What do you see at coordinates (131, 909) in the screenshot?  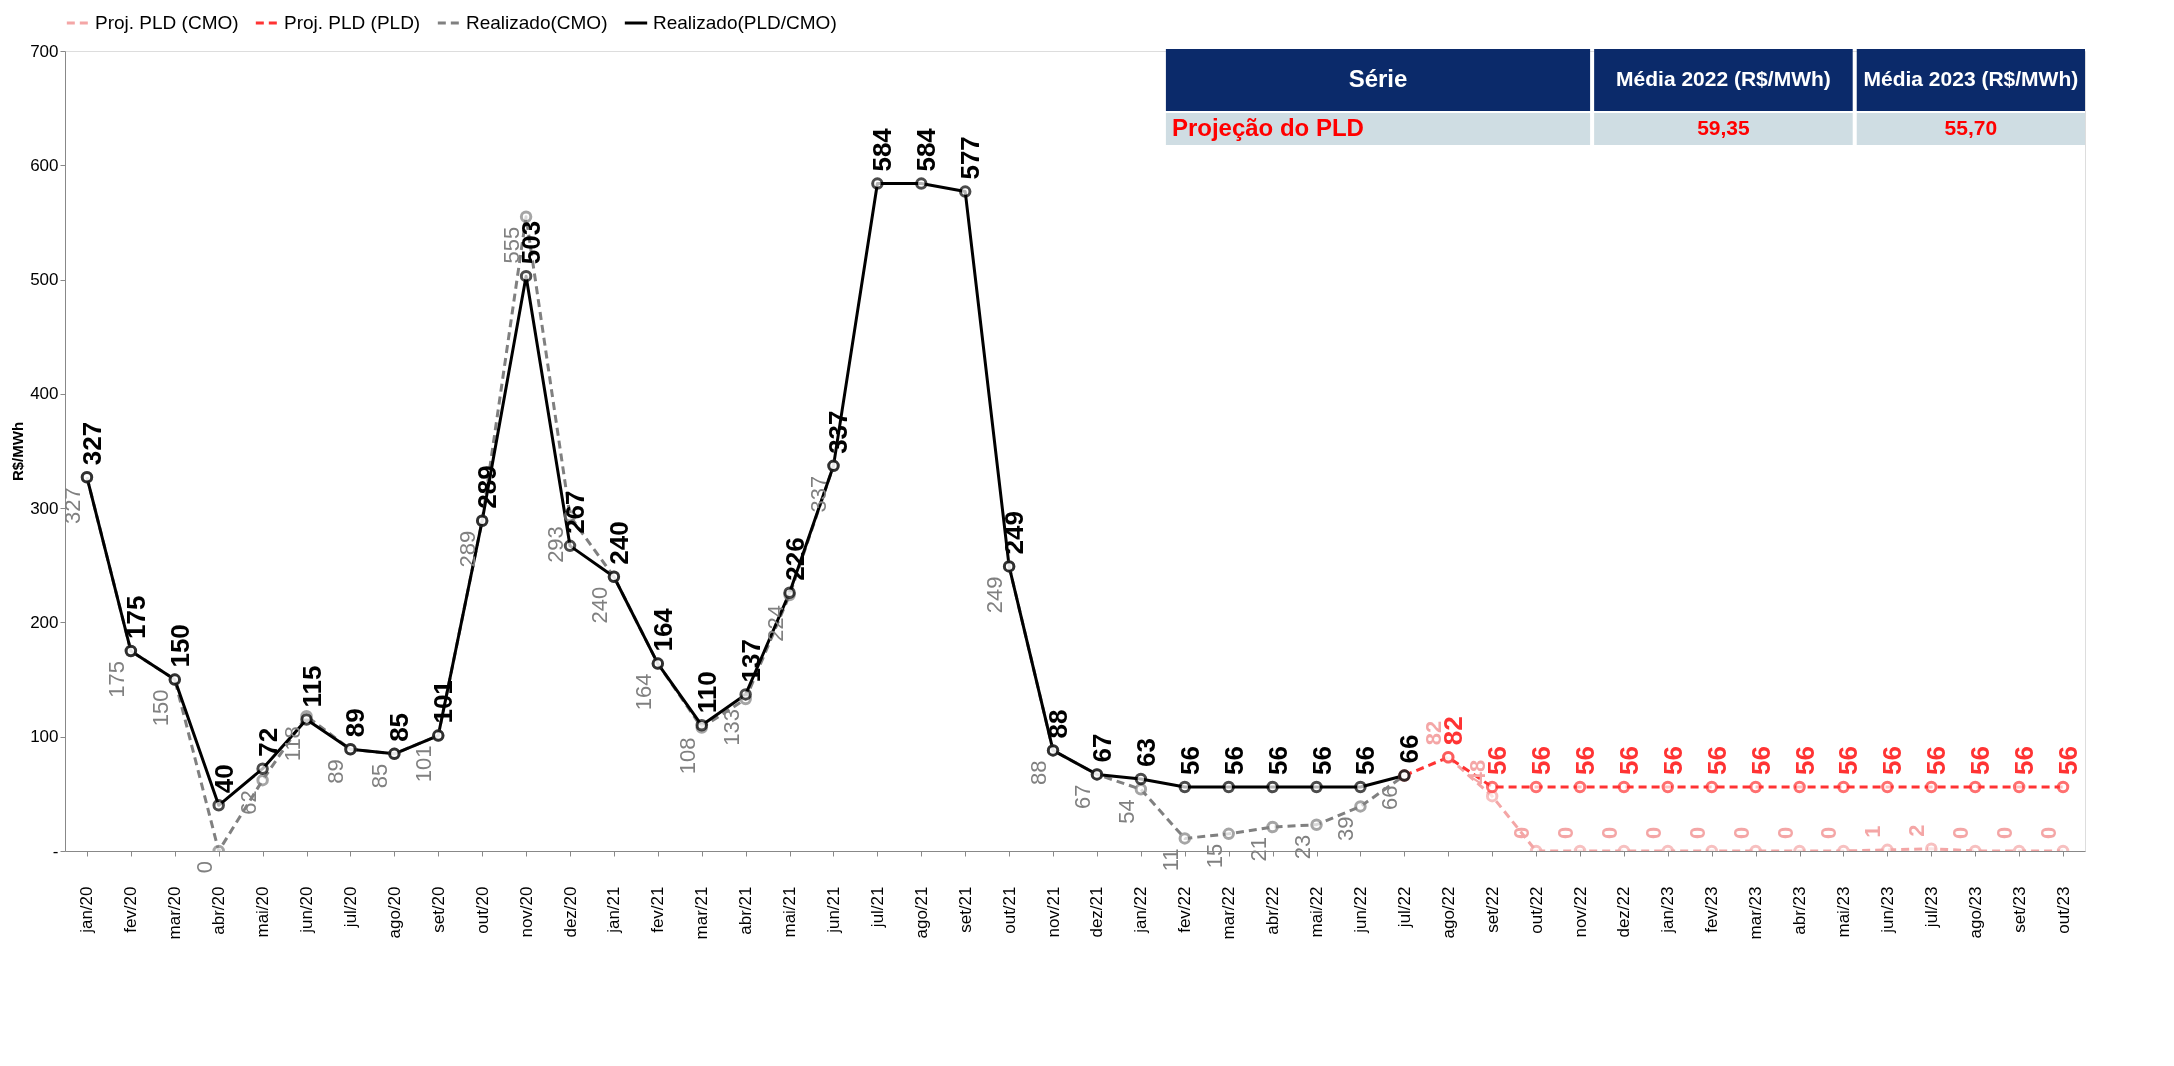 I see `x-tick-label: fev/20` at bounding box center [131, 909].